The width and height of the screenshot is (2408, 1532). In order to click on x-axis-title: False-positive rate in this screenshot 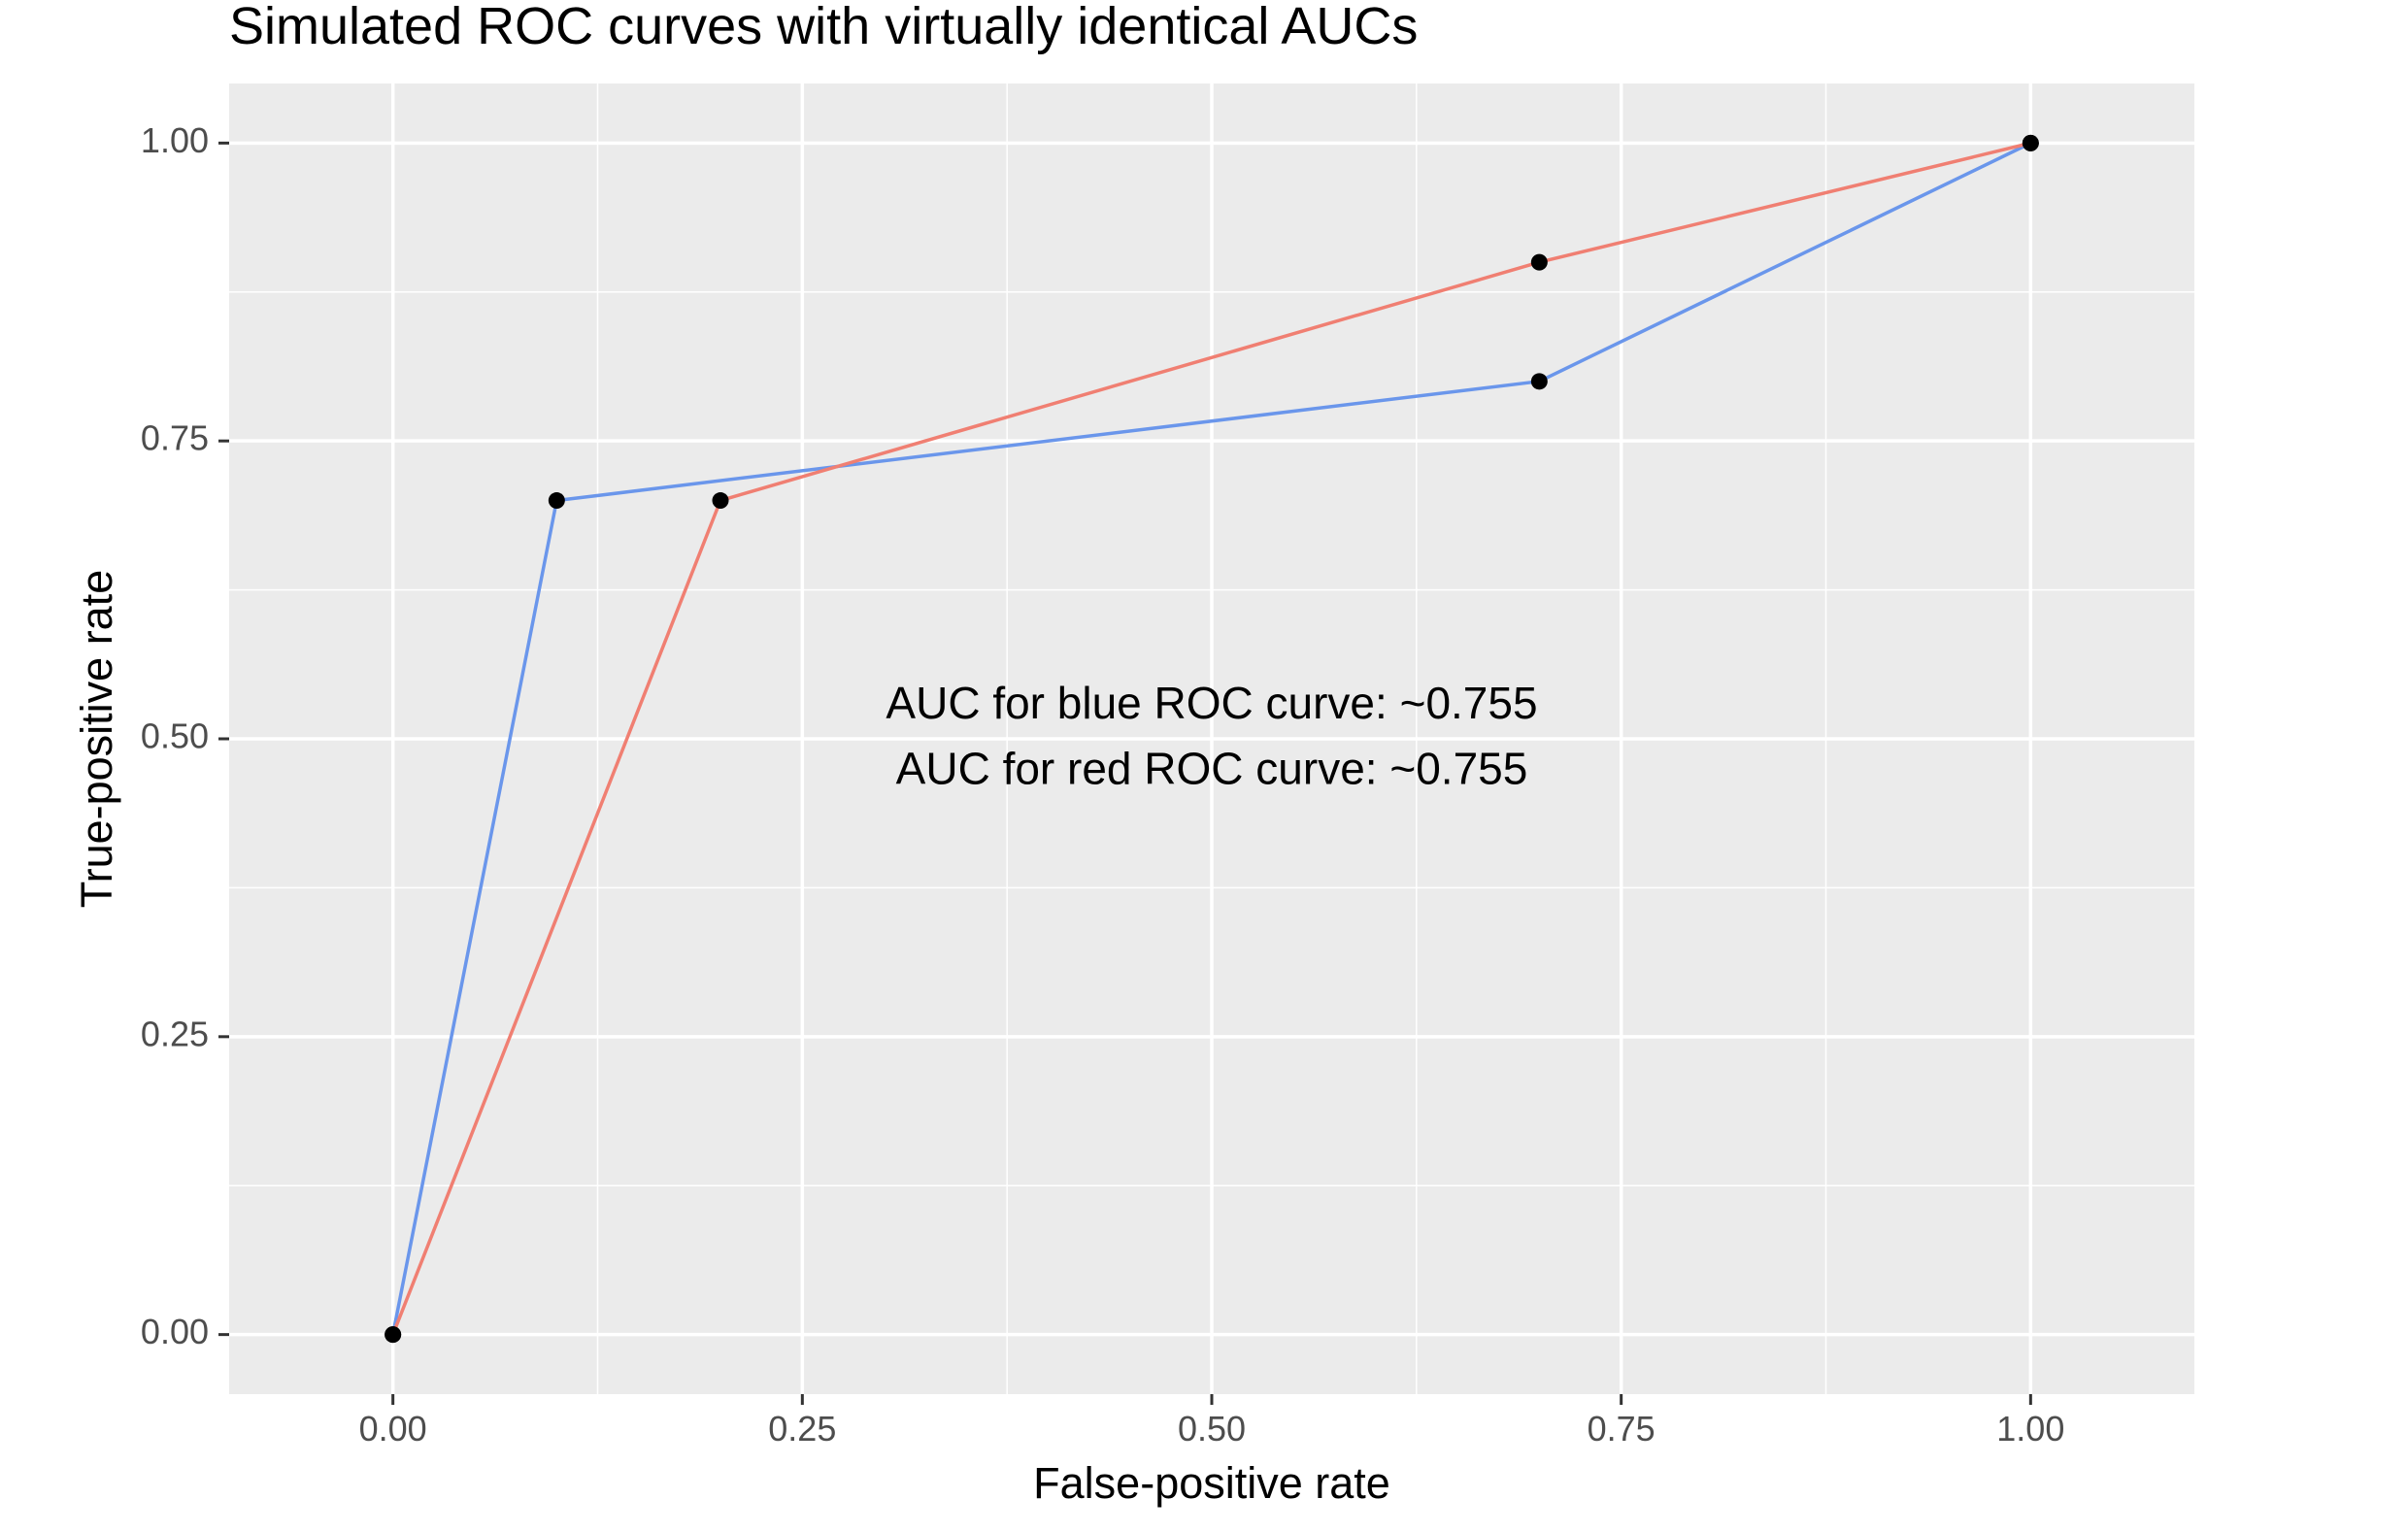, I will do `click(1211, 1483)`.